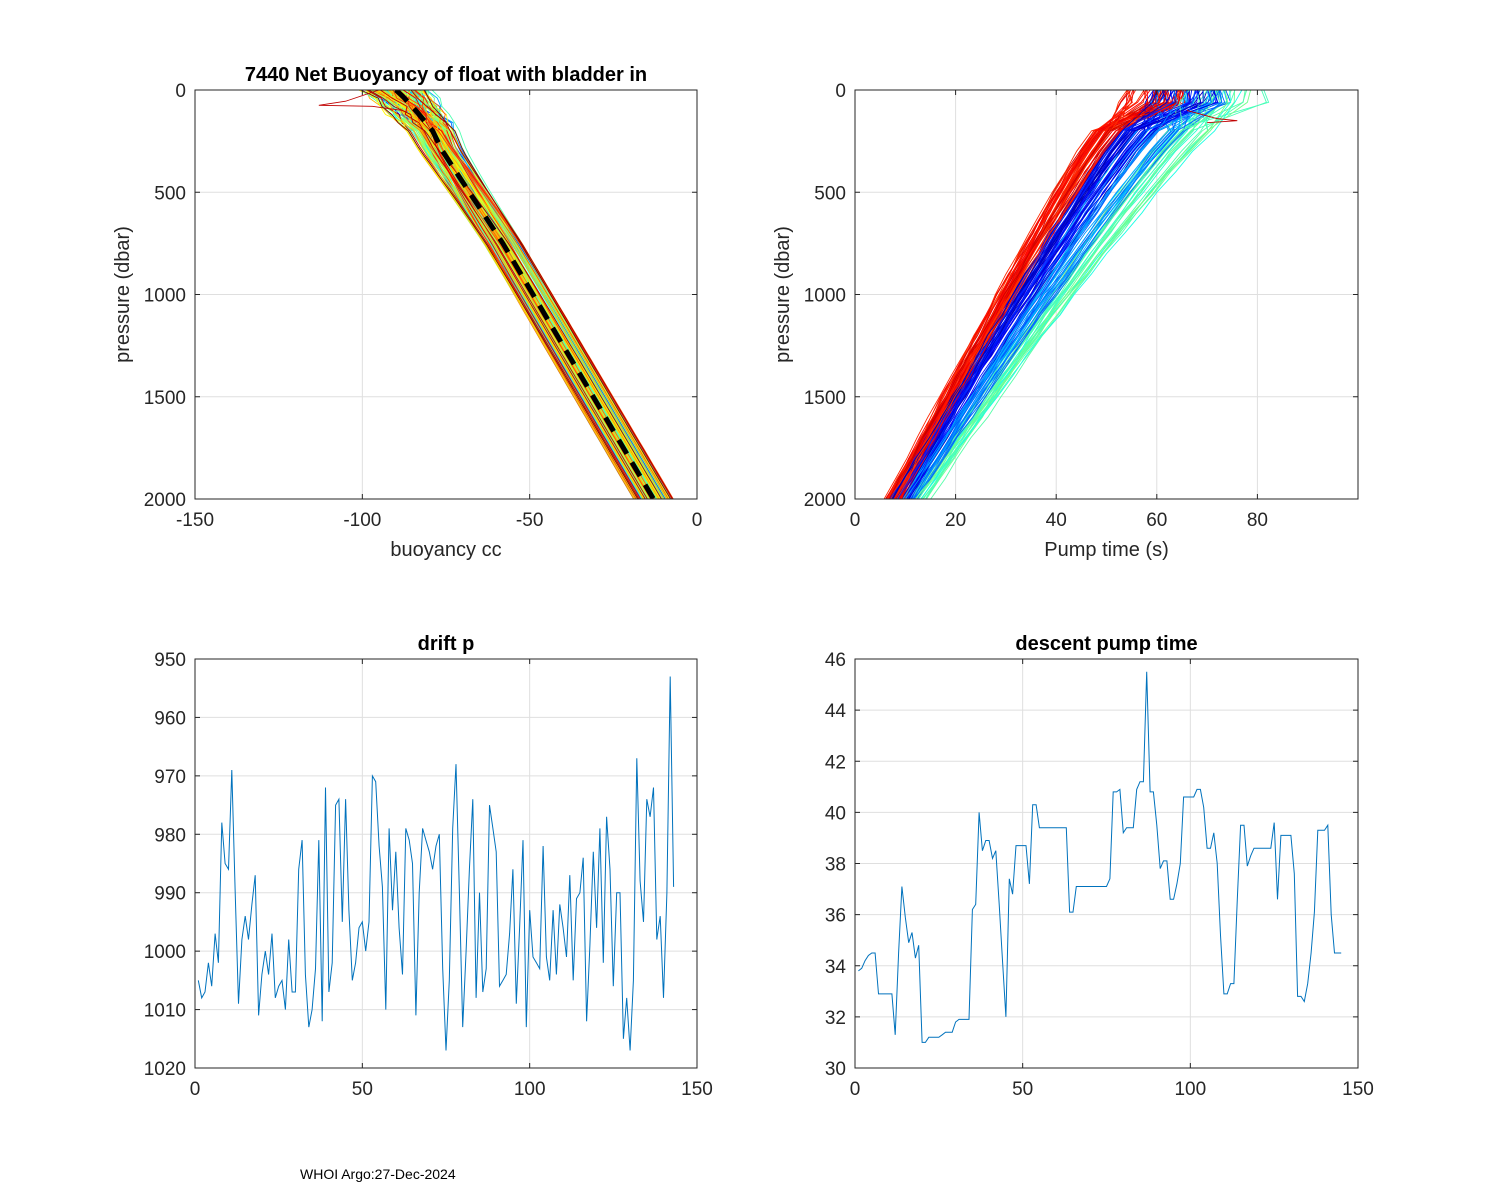  I want to click on x-tick-label: -150, so click(195, 520).